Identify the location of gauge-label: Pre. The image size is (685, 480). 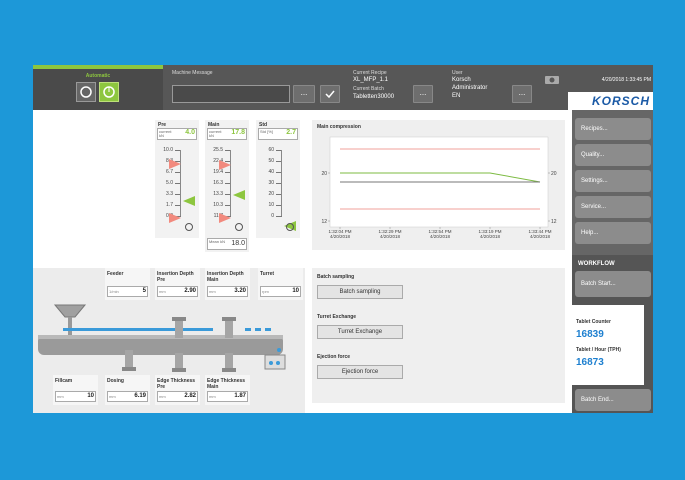
(162, 125).